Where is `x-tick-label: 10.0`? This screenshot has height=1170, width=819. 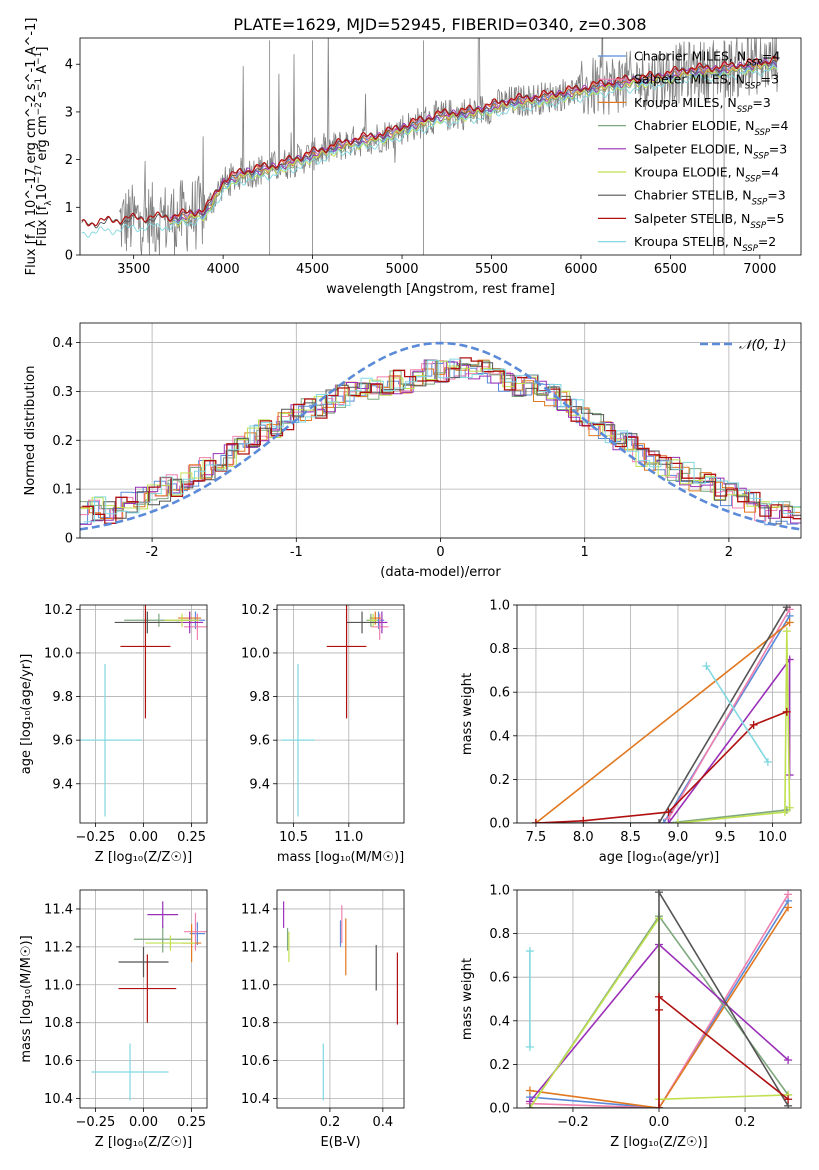 x-tick-label: 10.0 is located at coordinates (772, 837).